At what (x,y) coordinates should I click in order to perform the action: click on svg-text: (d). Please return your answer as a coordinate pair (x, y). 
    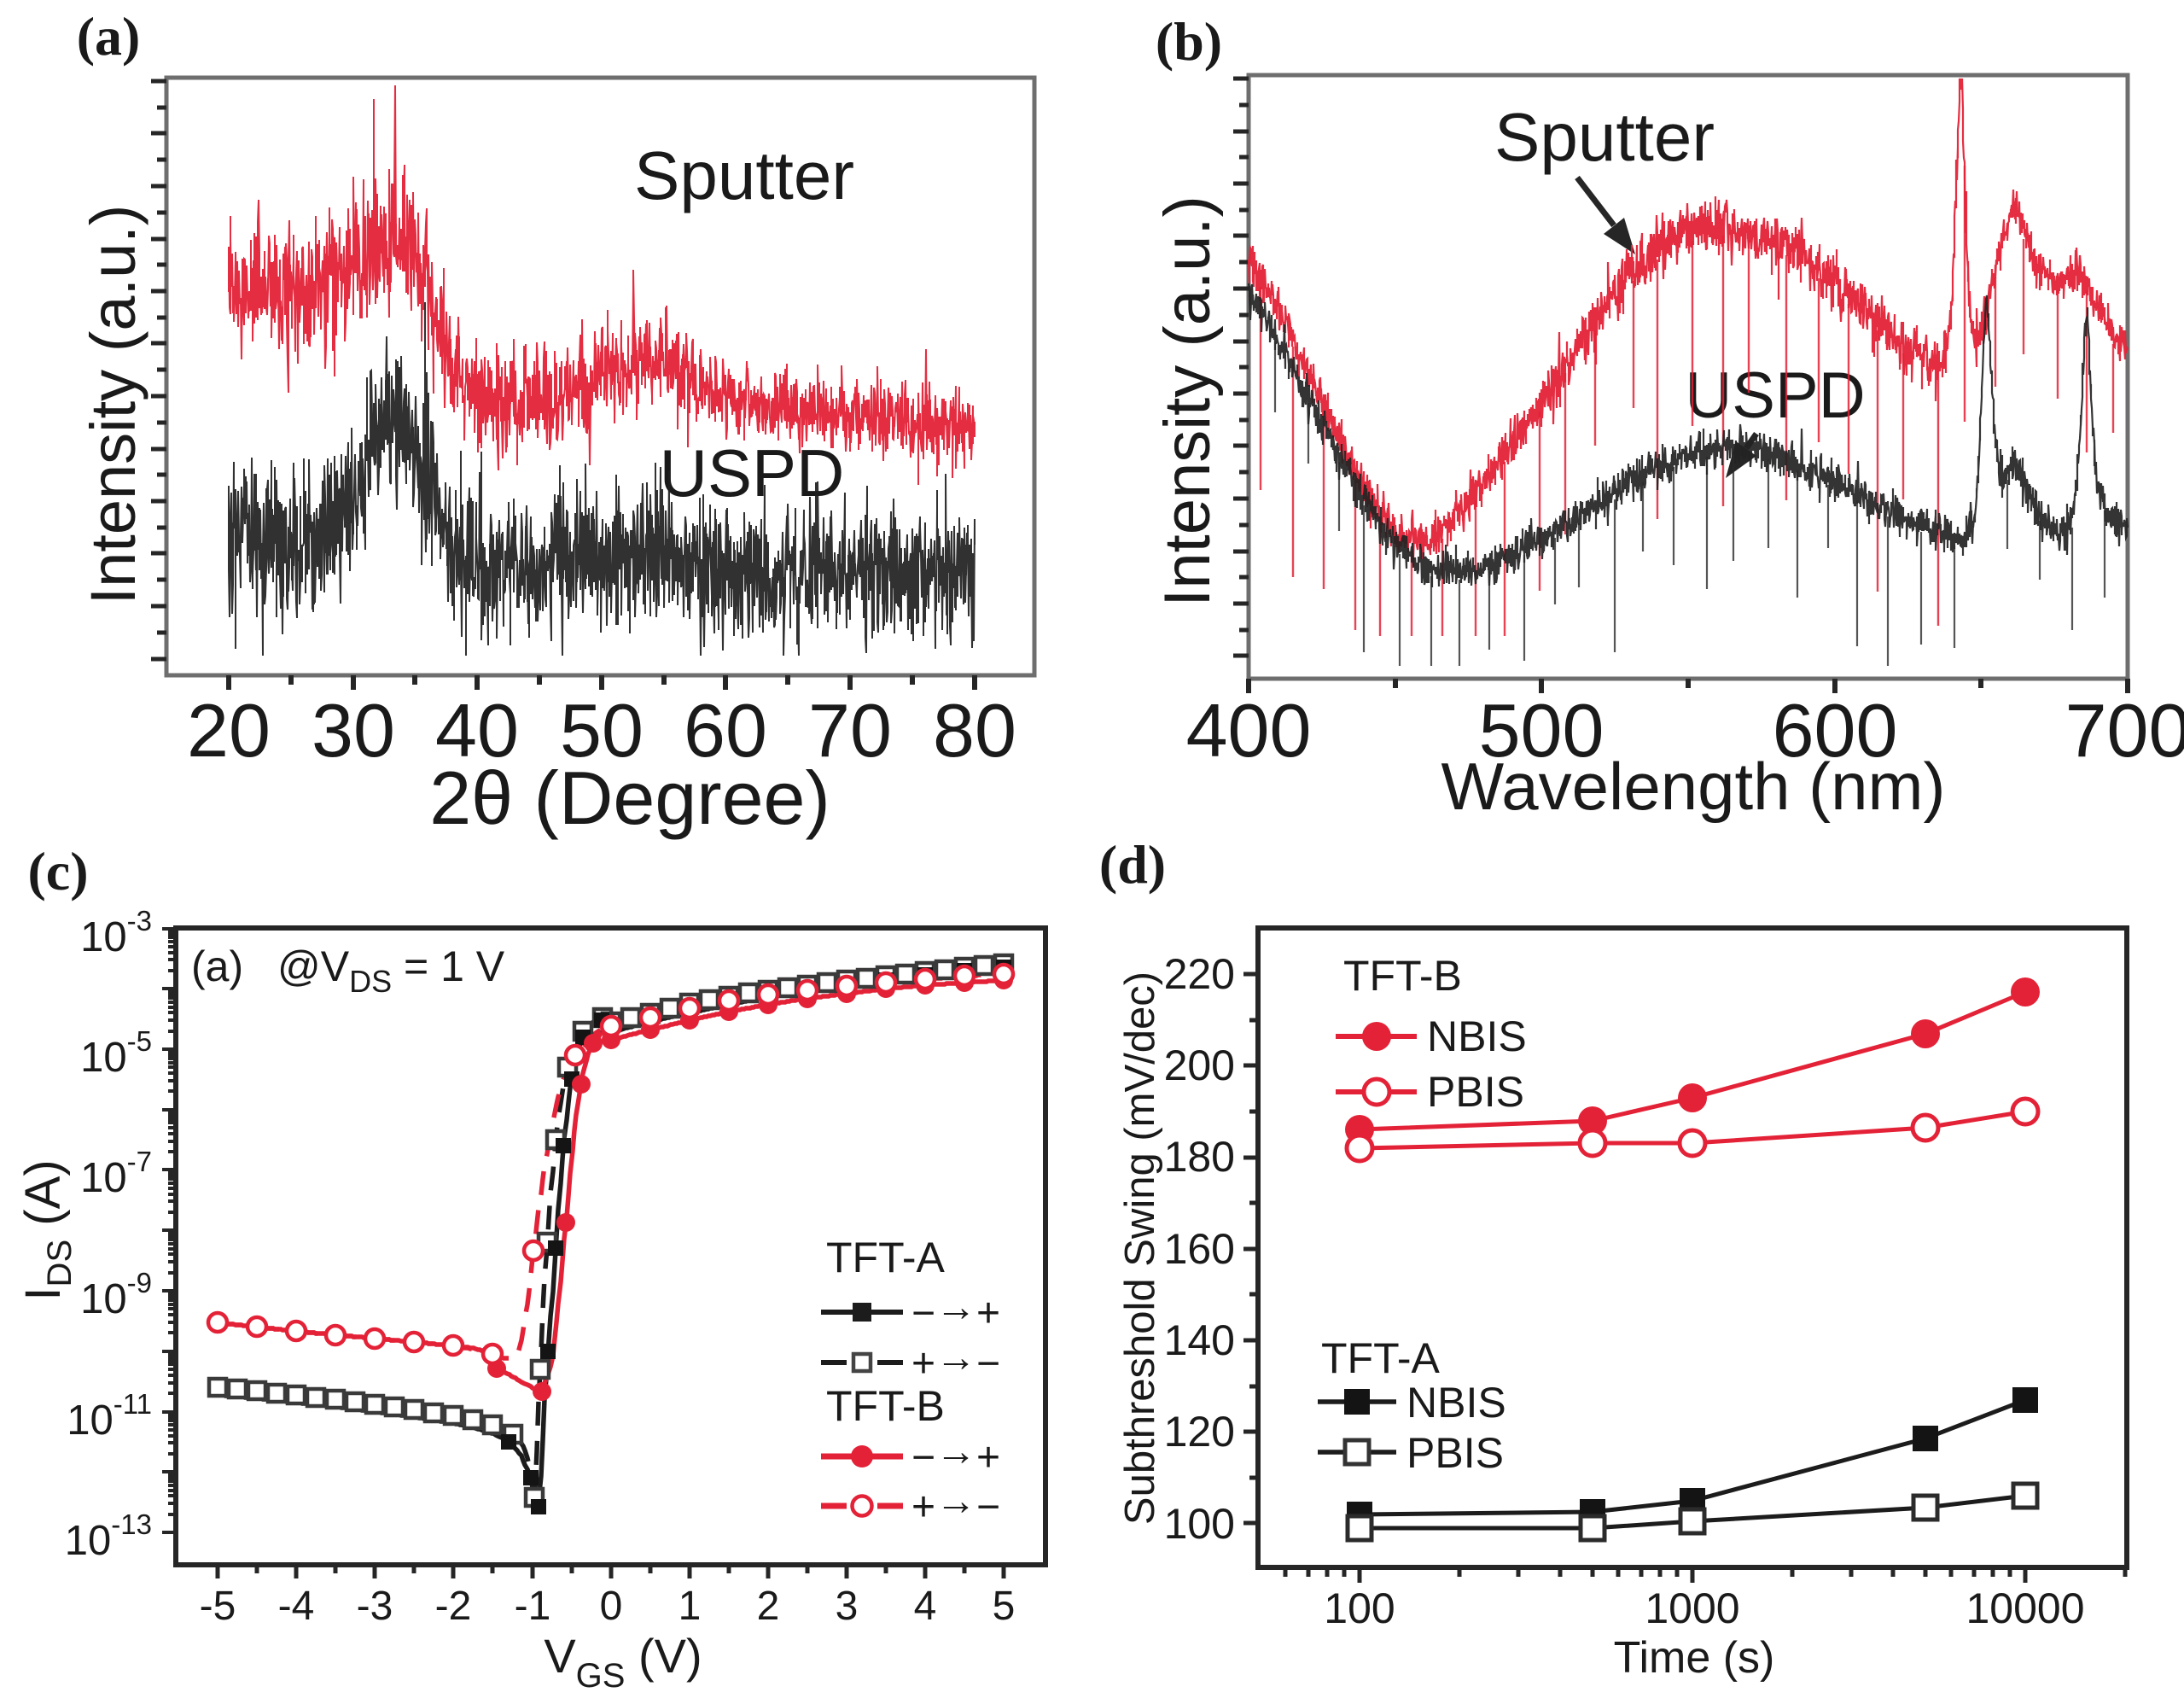
    Looking at the image, I should click on (1132, 864).